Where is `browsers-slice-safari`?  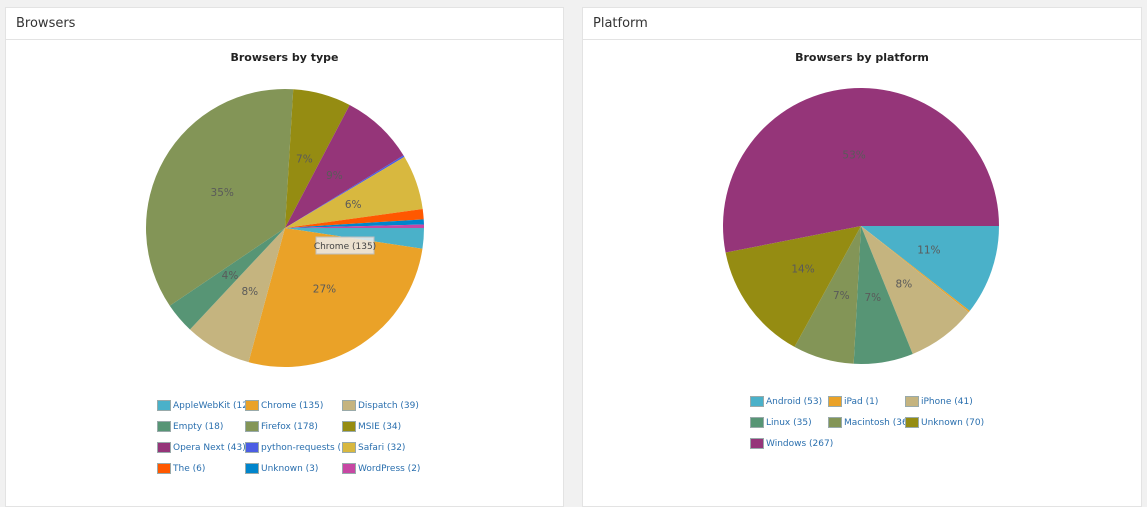 browsers-slice-safari is located at coordinates (354, 192).